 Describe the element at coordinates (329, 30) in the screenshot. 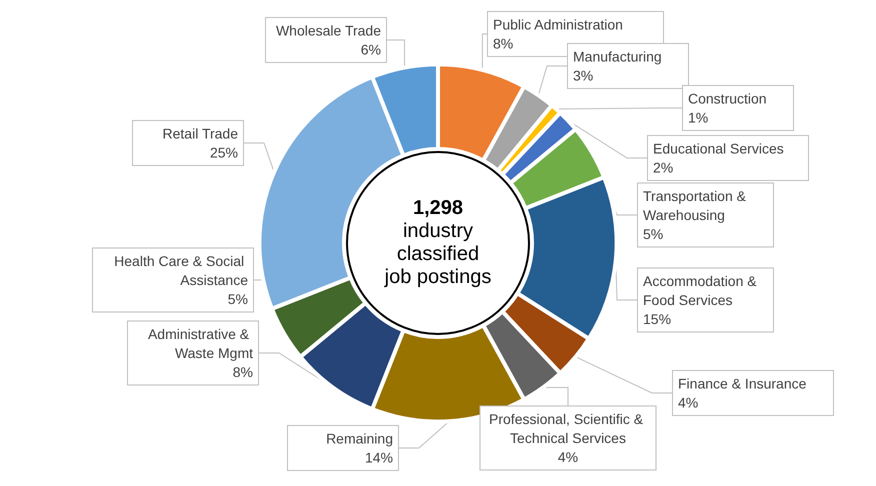

I see `slice-label: Wholesale Trade` at that location.